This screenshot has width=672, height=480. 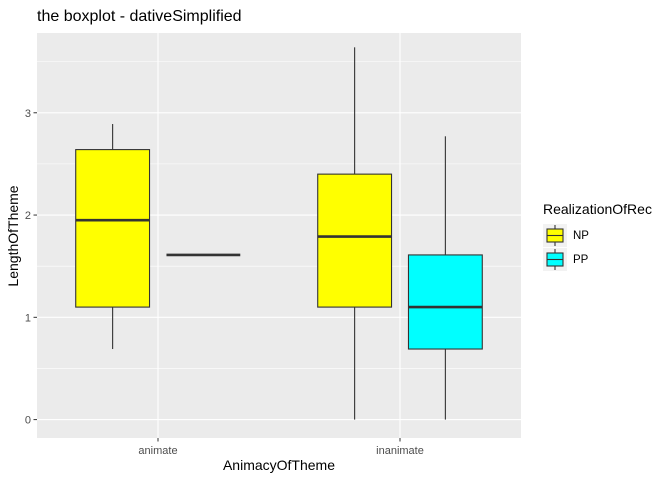 I want to click on legend-title: RealizationOfRec, so click(x=597, y=209).